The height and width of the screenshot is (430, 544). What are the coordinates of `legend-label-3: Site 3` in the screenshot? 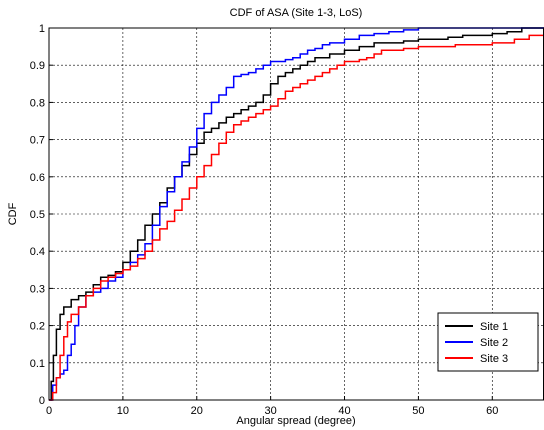 It's located at (494, 359).